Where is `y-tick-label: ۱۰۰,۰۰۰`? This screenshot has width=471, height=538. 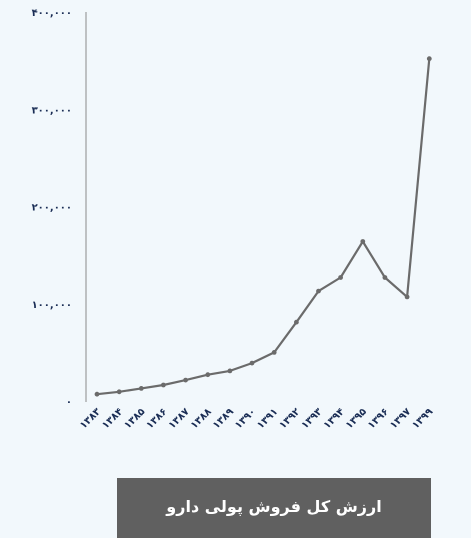
y-tick-label: ۱۰۰,۰۰۰ is located at coordinates (52, 305).